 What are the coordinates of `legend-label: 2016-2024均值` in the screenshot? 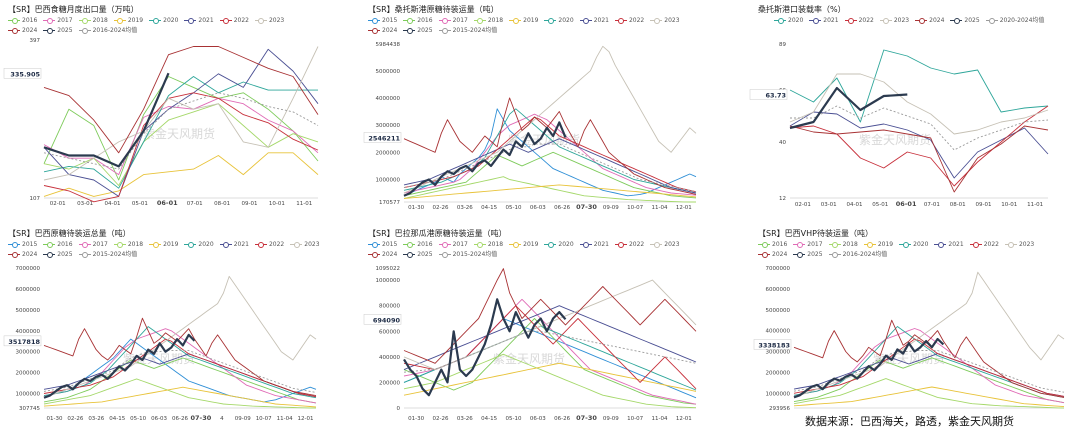 It's located at (115, 30).